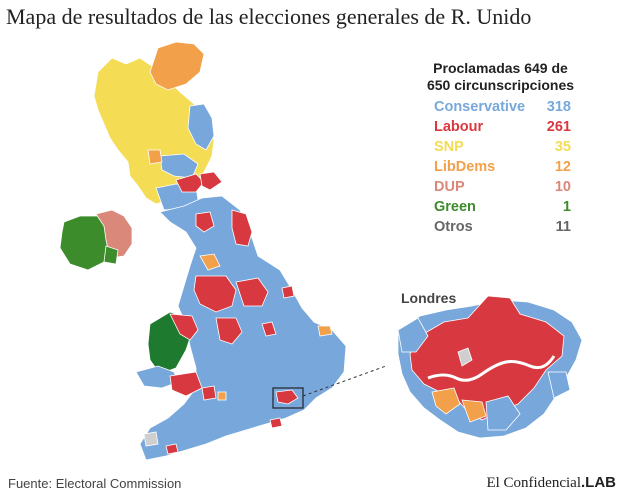  I want to click on legend-party-seats: 10, so click(562, 187).